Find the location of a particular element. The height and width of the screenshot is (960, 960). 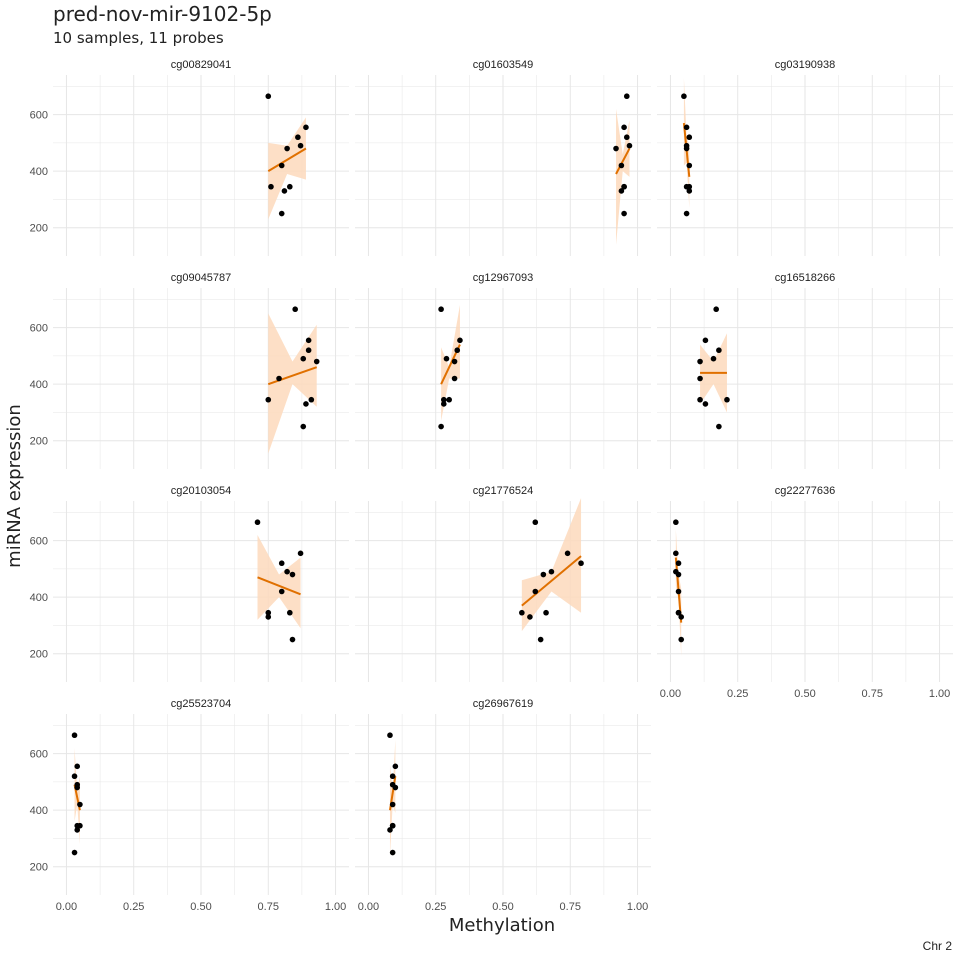

facet-strip-label: cg26967619 is located at coordinates (503, 704).